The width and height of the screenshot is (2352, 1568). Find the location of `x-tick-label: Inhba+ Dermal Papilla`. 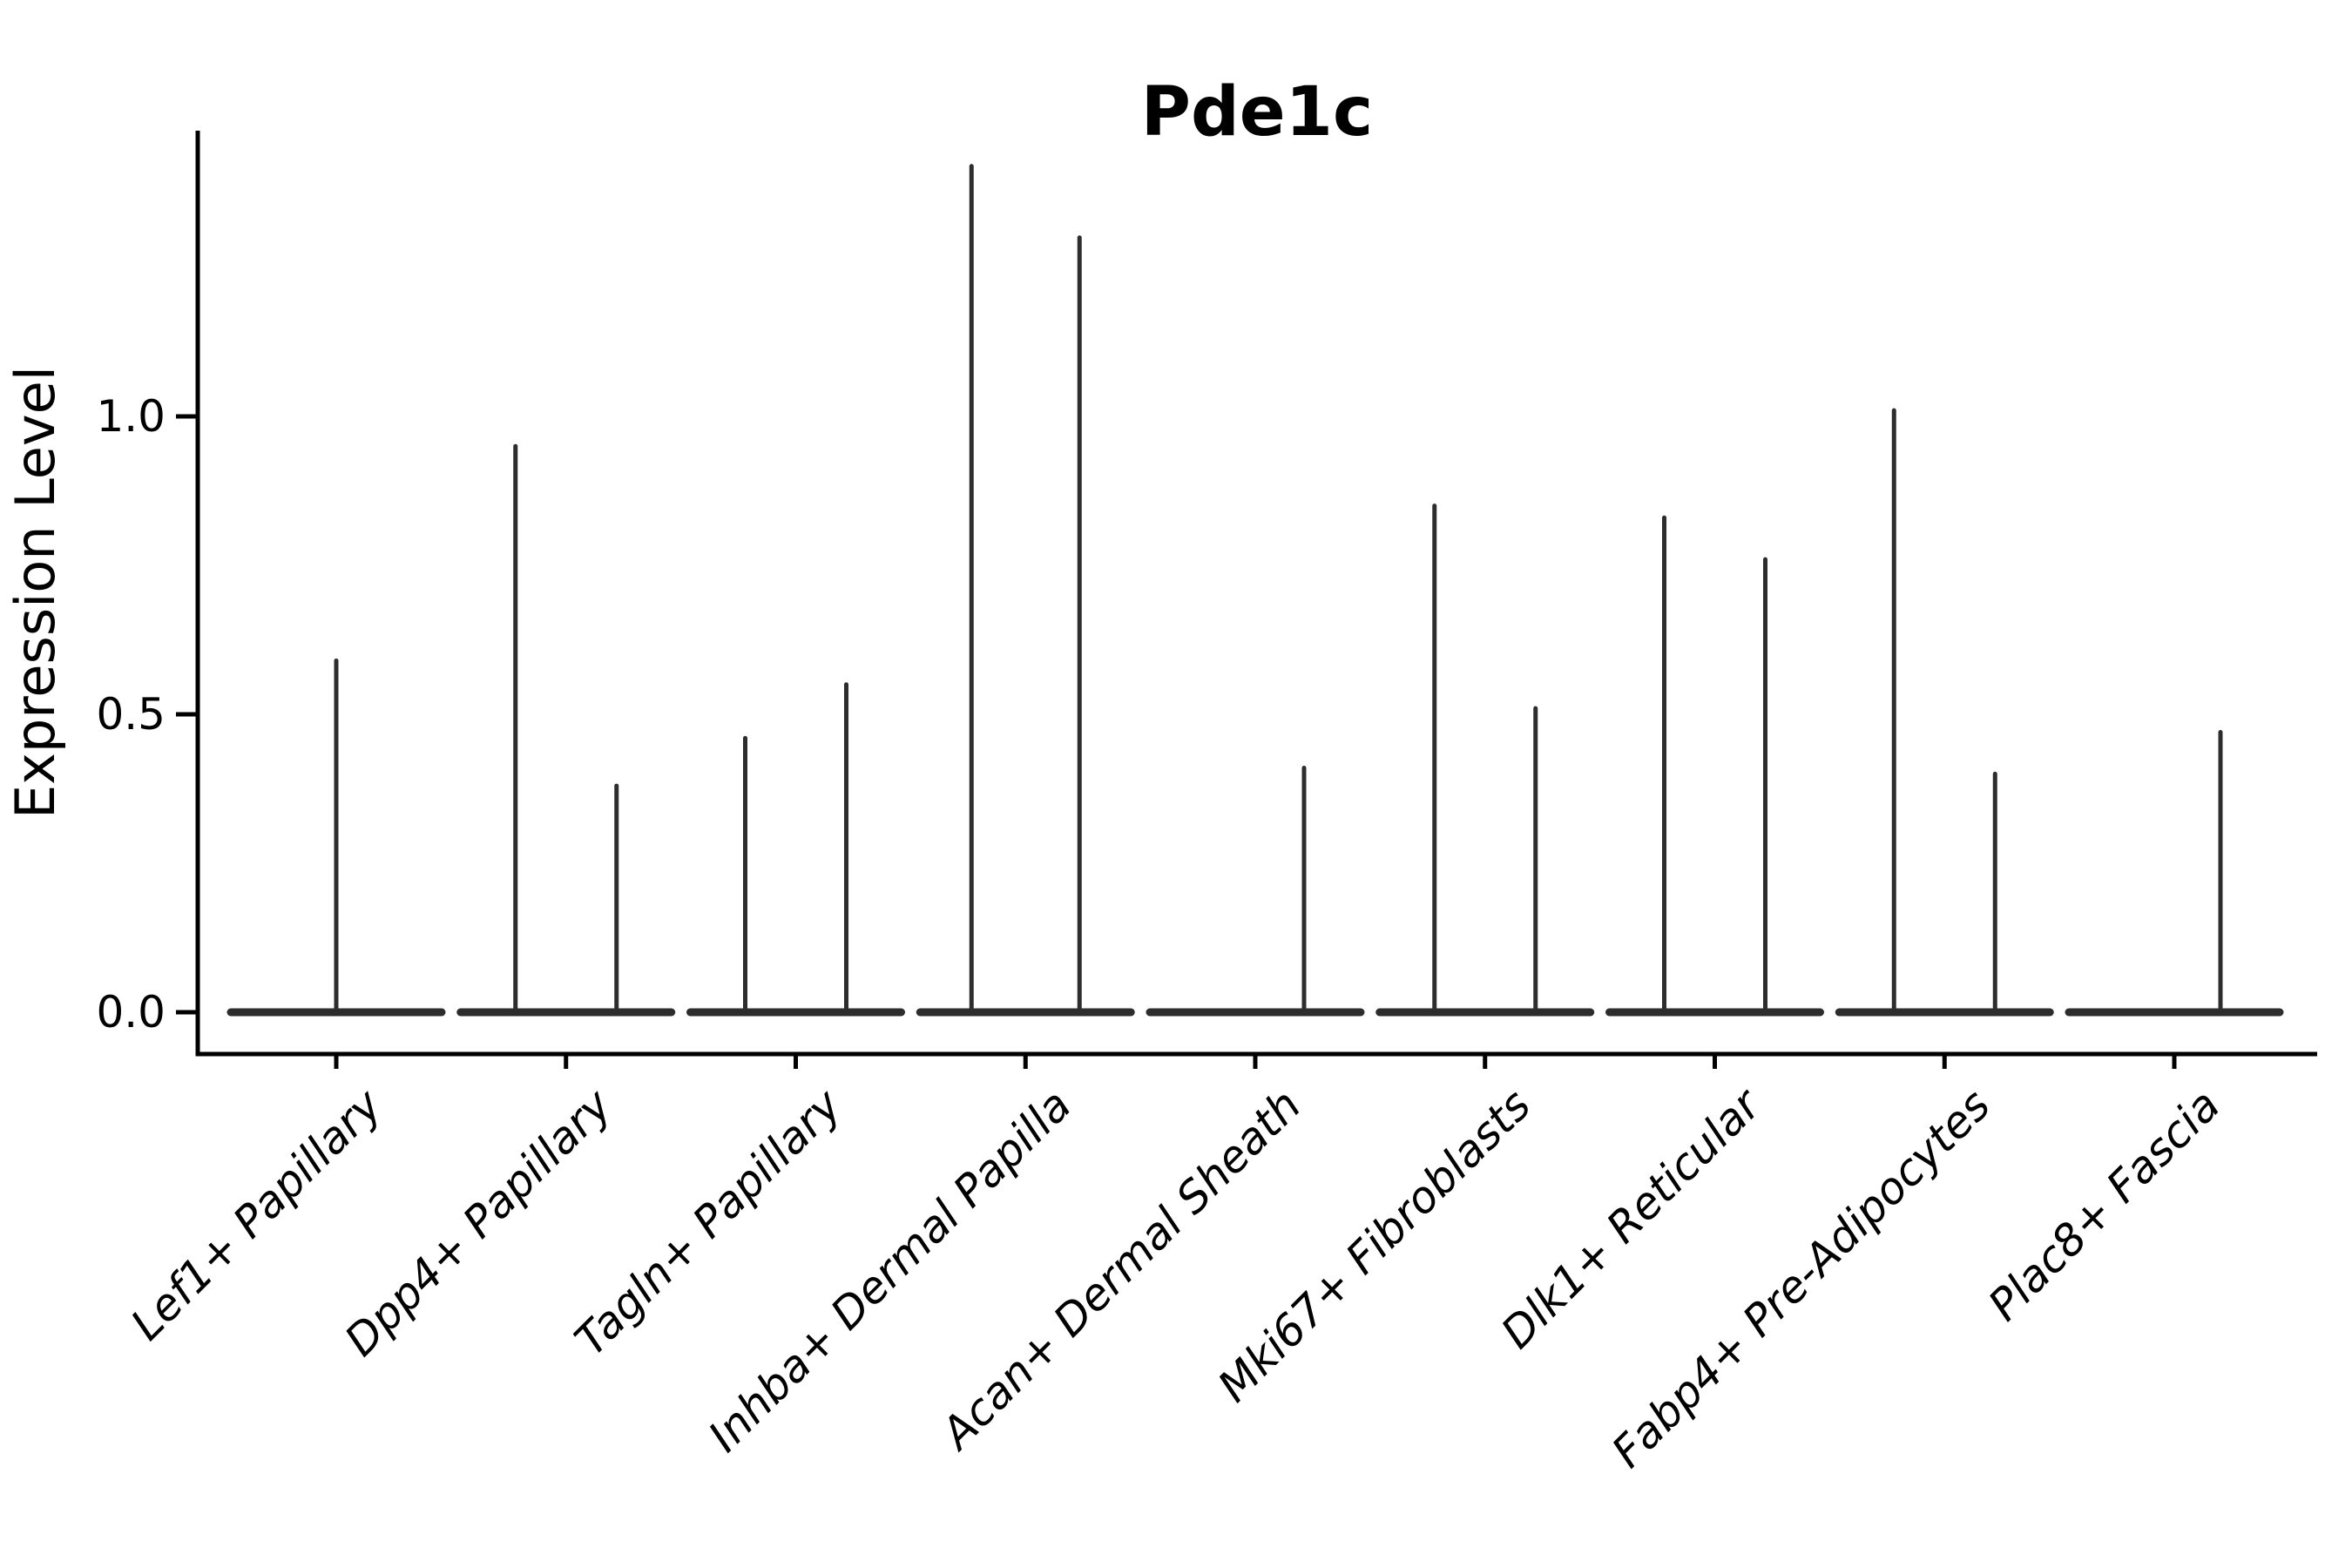

x-tick-label: Inhba+ Dermal Papilla is located at coordinates (889, 1270).